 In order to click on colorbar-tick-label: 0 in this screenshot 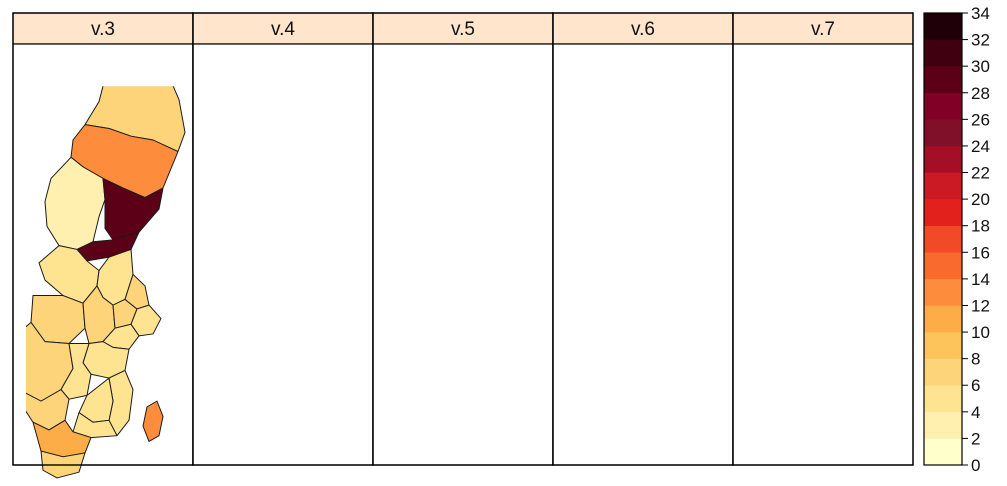, I will do `click(975, 465)`.